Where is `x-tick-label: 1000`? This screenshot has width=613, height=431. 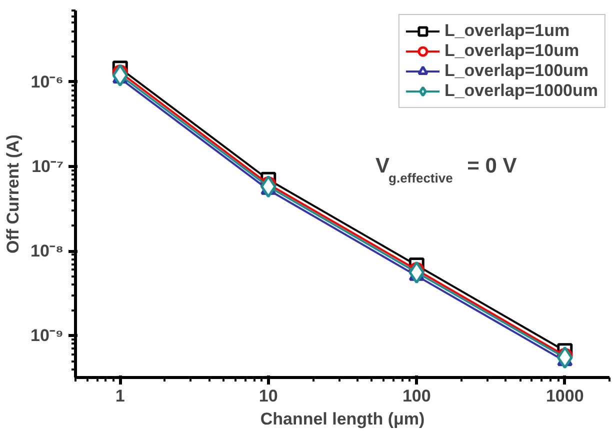 x-tick-label: 1000 is located at coordinates (565, 396).